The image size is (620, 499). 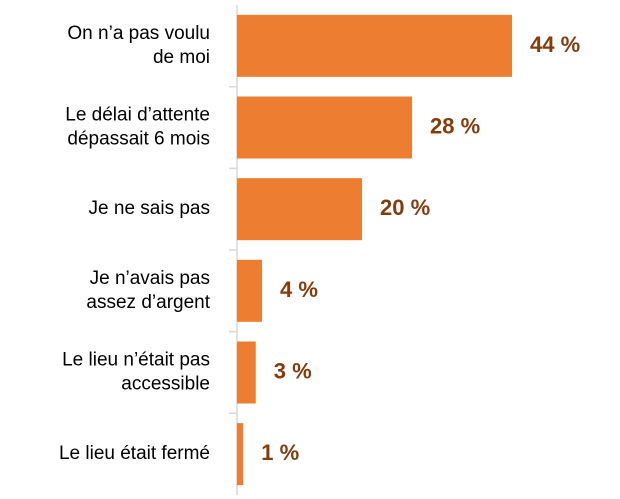 What do you see at coordinates (405, 207) in the screenshot?
I see `value-label: 20 %` at bounding box center [405, 207].